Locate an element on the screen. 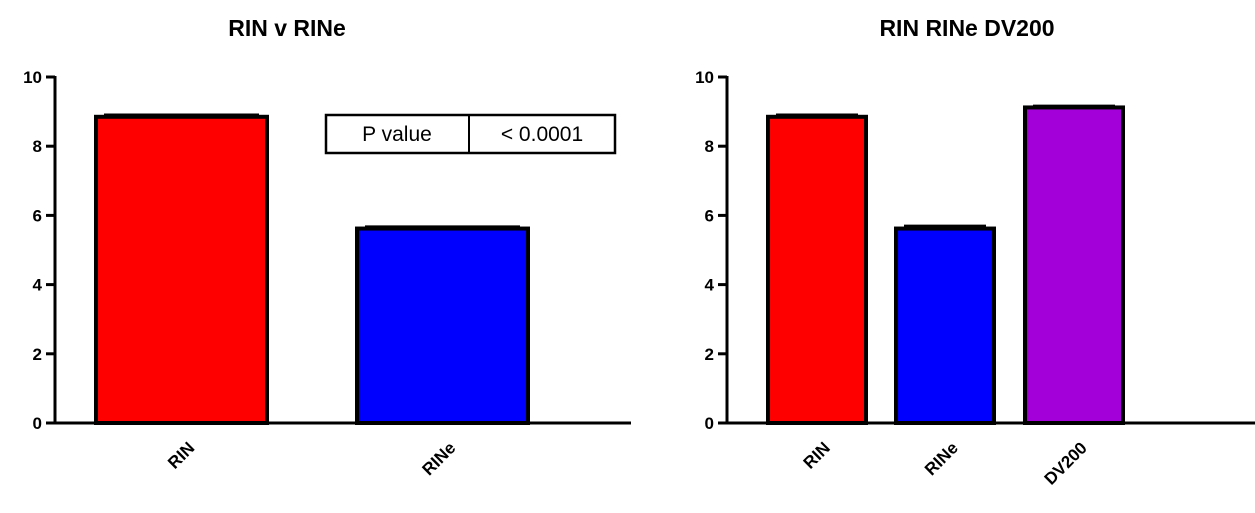  p-value-value: < 0.0001 is located at coordinates (542, 134).